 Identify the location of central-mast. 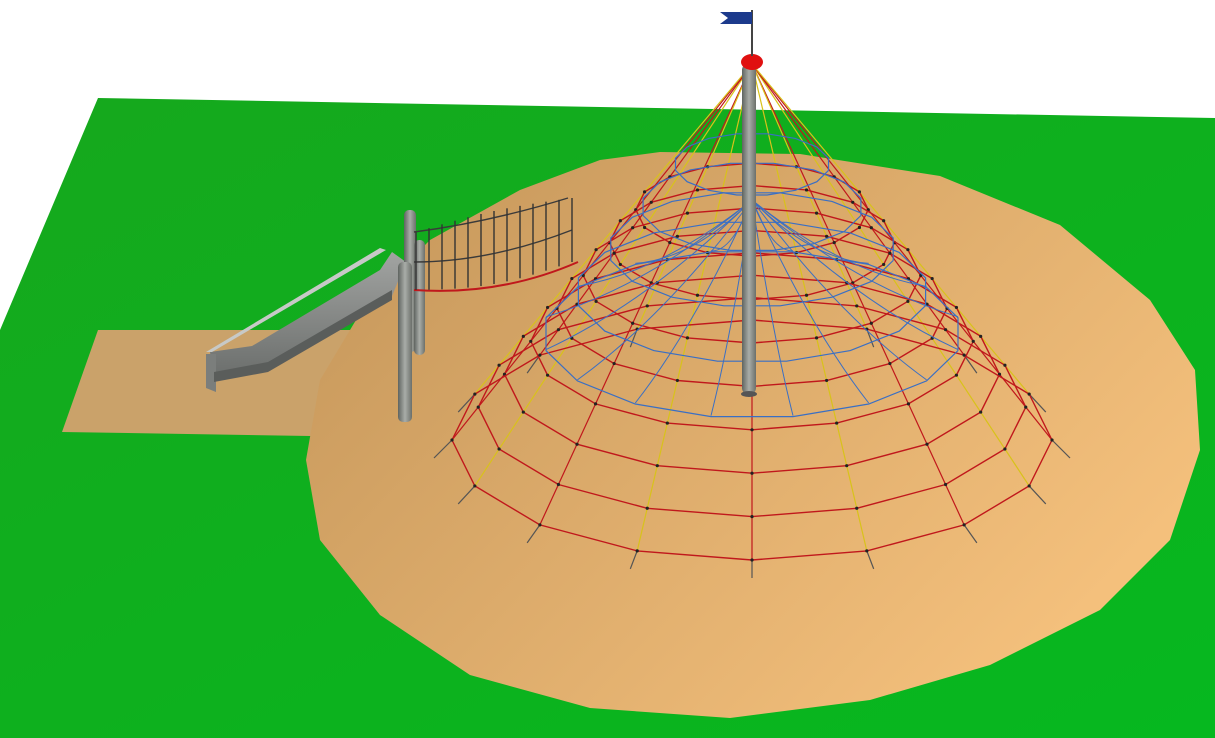
(741, 203).